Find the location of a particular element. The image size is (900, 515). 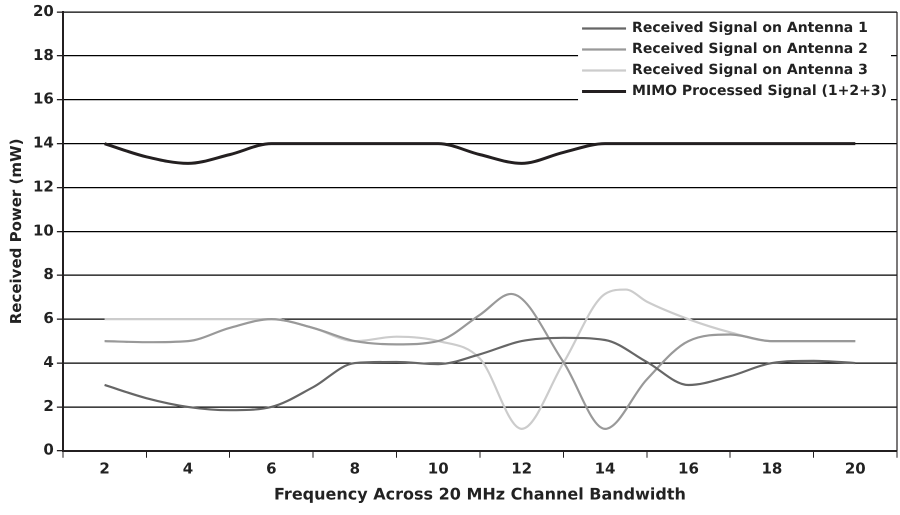

y-tick-label: 0 is located at coordinates (48, 449).